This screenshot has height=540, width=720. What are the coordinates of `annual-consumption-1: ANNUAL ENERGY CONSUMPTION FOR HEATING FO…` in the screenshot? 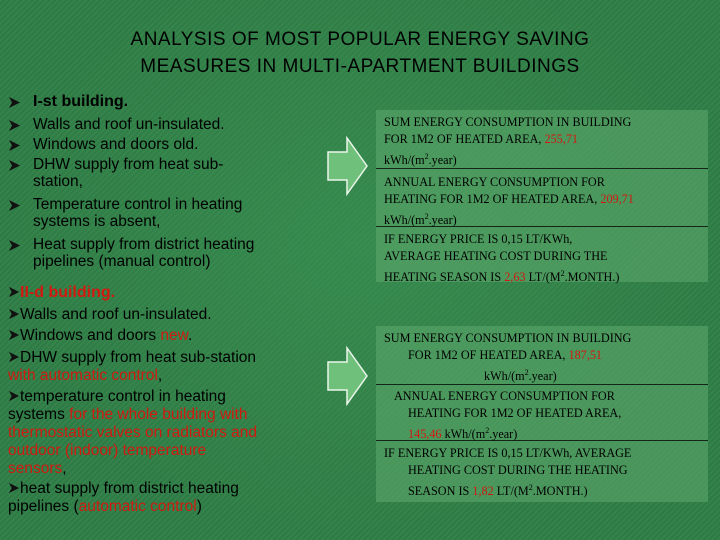 It's located at (543, 201).